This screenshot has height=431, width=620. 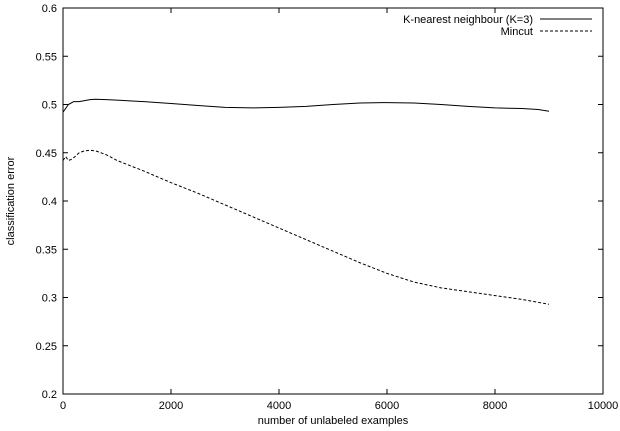 I want to click on y-tick-label: 0.2, so click(x=49, y=395).